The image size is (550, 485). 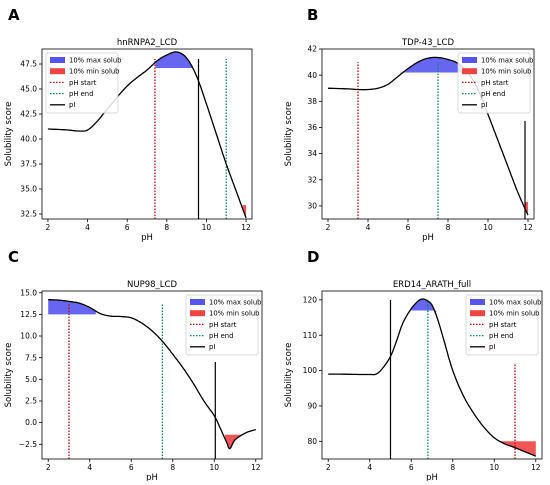 I want to click on y-tick-label: 2.5, so click(x=31, y=401).